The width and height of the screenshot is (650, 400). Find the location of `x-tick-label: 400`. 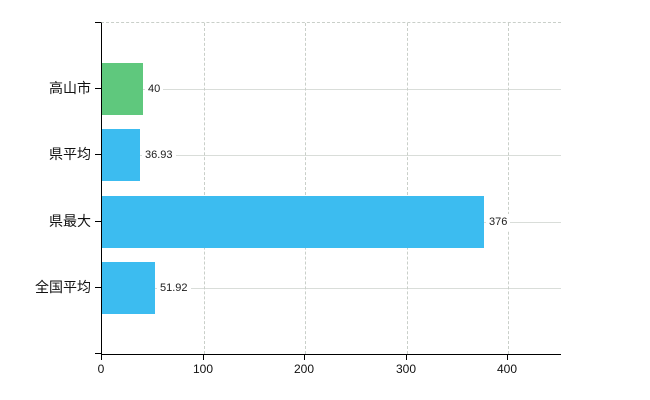

x-tick-label: 400 is located at coordinates (507, 369).